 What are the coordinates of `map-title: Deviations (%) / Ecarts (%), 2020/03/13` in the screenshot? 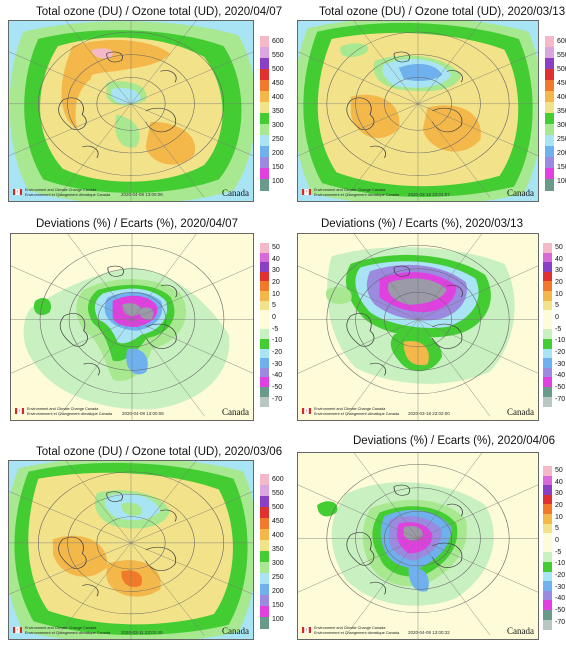 It's located at (422, 224).